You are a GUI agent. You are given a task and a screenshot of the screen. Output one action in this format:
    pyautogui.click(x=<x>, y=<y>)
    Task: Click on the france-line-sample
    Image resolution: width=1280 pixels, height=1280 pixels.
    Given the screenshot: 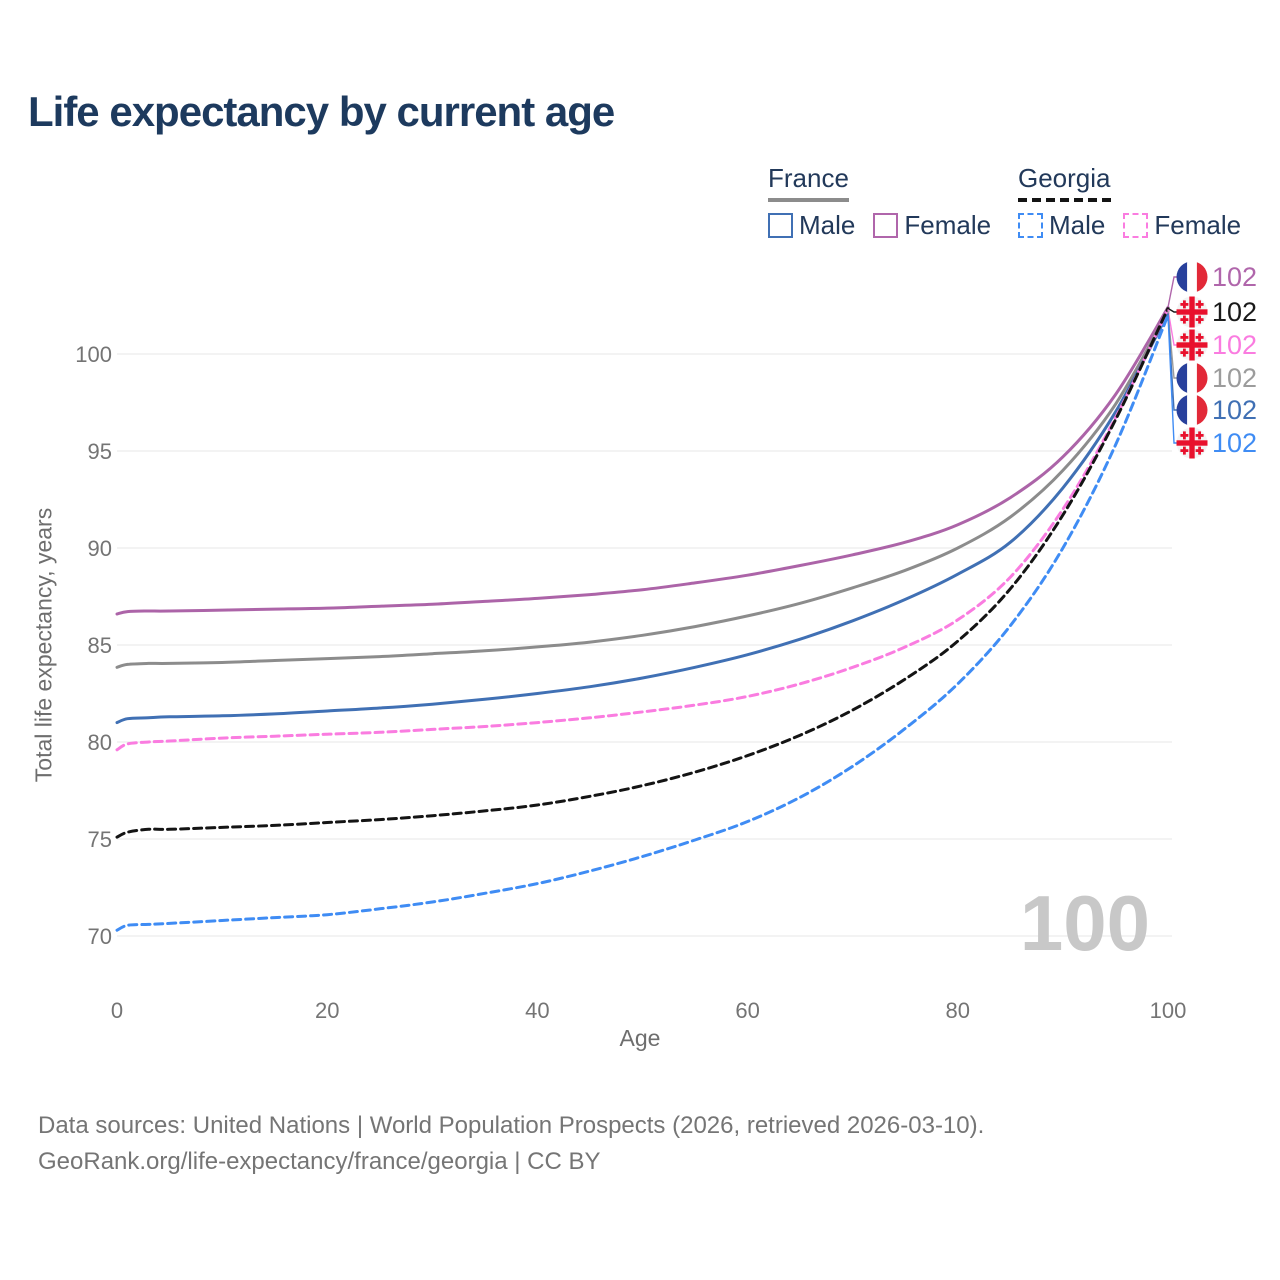 What is the action you would take?
    pyautogui.click(x=808, y=200)
    